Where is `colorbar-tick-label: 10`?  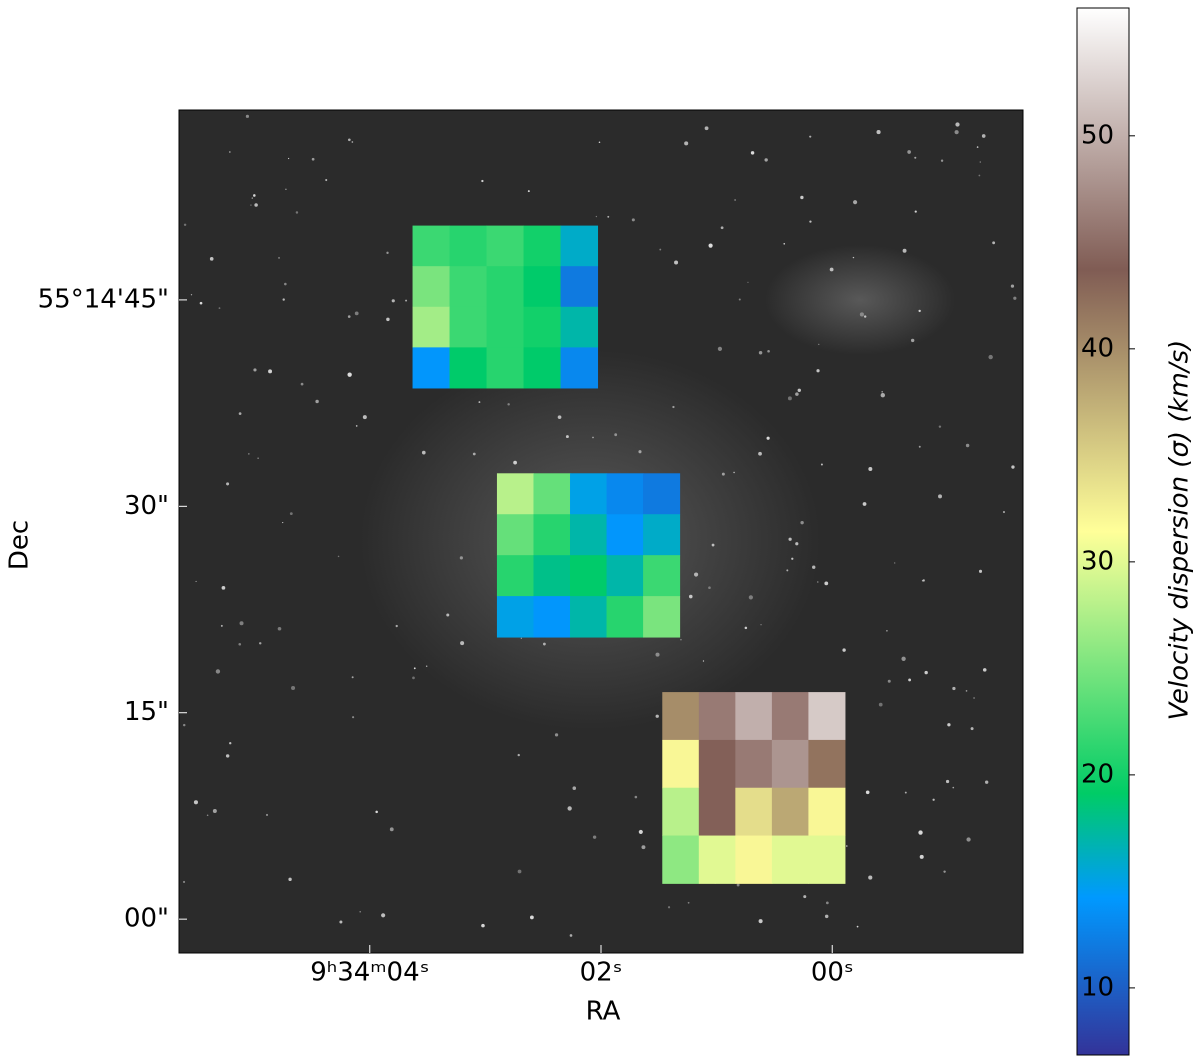
colorbar-tick-label: 10 is located at coordinates (1097, 987).